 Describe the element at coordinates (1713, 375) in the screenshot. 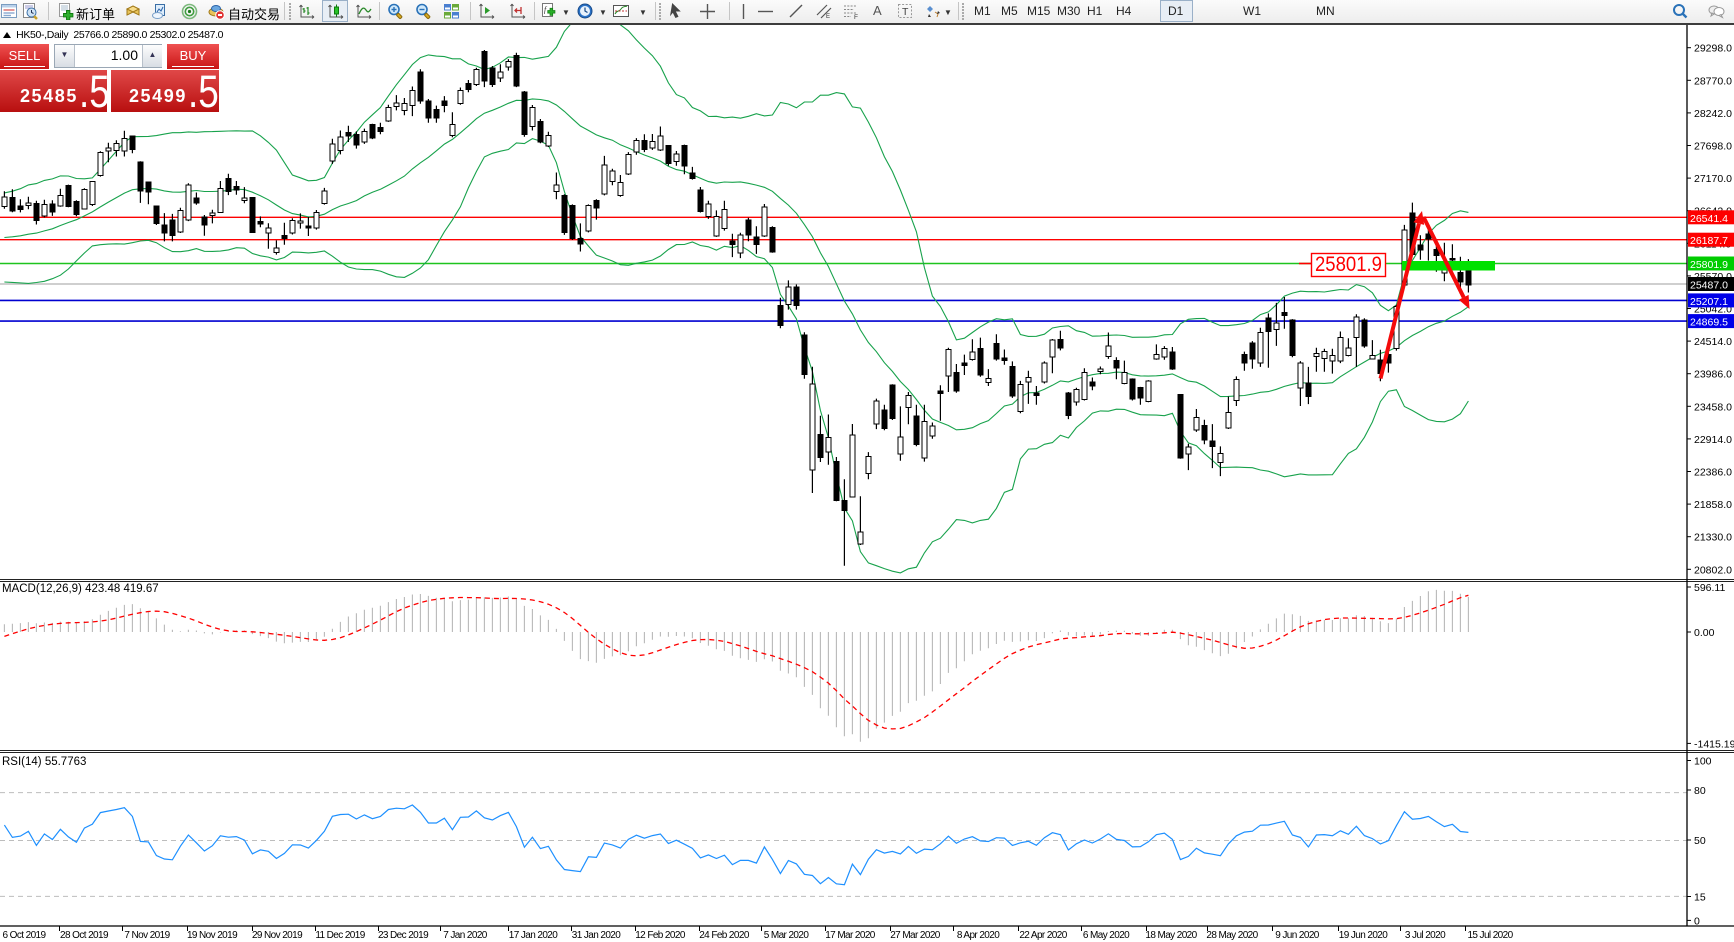

I see `svg-text: 23986.0` at that location.